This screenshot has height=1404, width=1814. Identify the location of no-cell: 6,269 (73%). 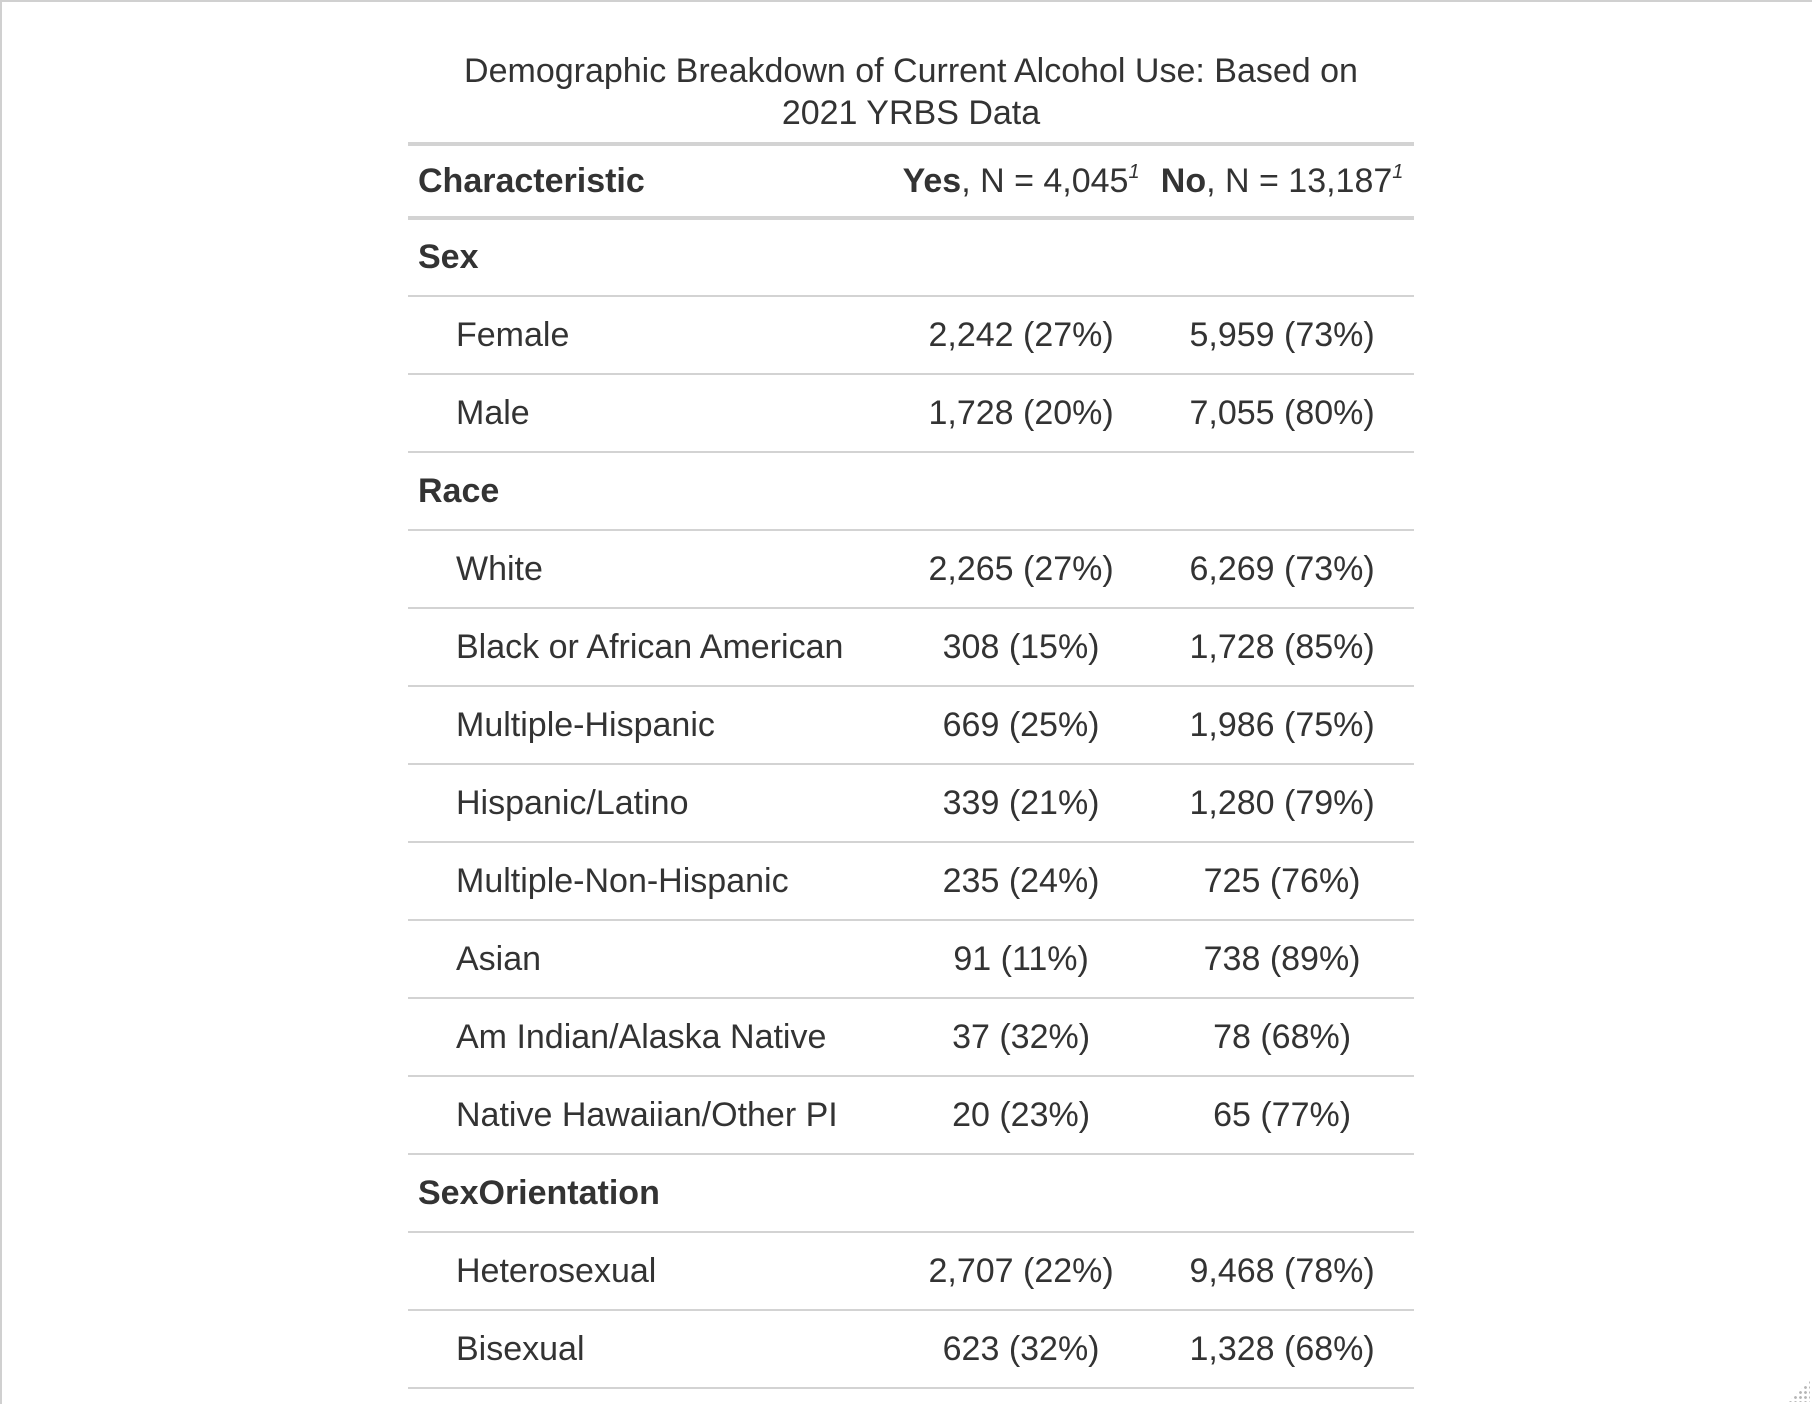
(1282, 568).